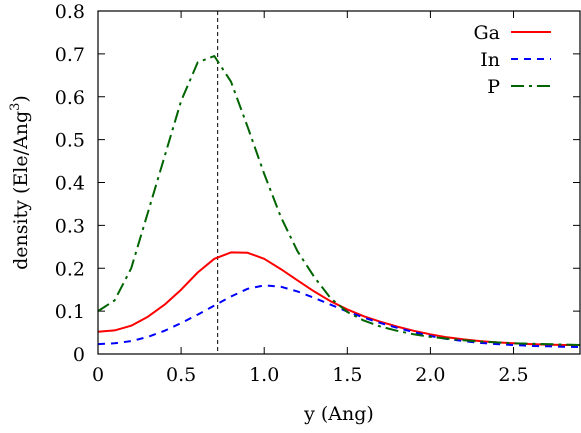 This screenshot has height=433, width=581. What do you see at coordinates (70, 312) in the screenshot?
I see `y-tick-label: 0.1` at bounding box center [70, 312].